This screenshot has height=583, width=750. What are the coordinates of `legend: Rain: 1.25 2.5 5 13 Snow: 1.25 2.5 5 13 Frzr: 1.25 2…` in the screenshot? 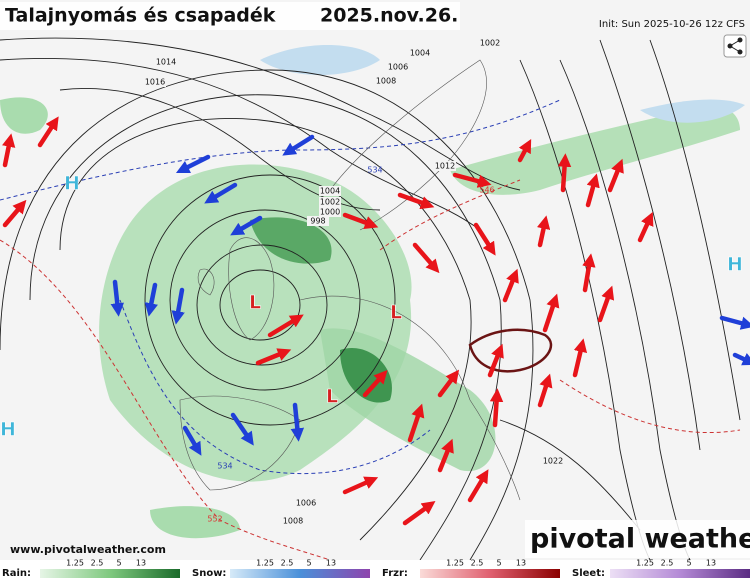 It's located at (376, 569).